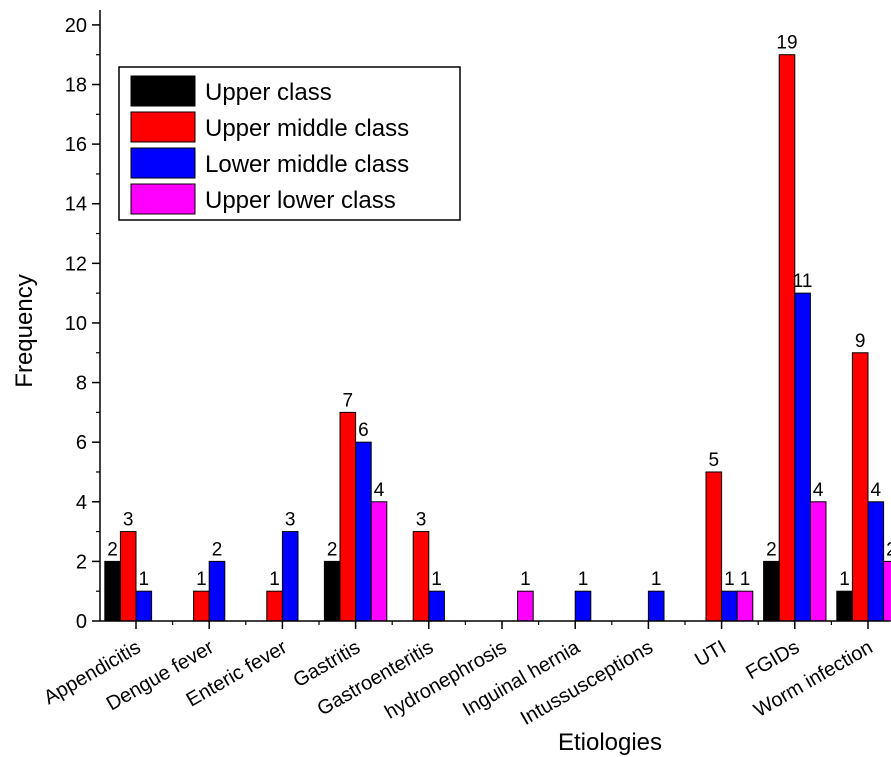 The height and width of the screenshot is (757, 891). I want to click on data-label: 19, so click(786, 43).